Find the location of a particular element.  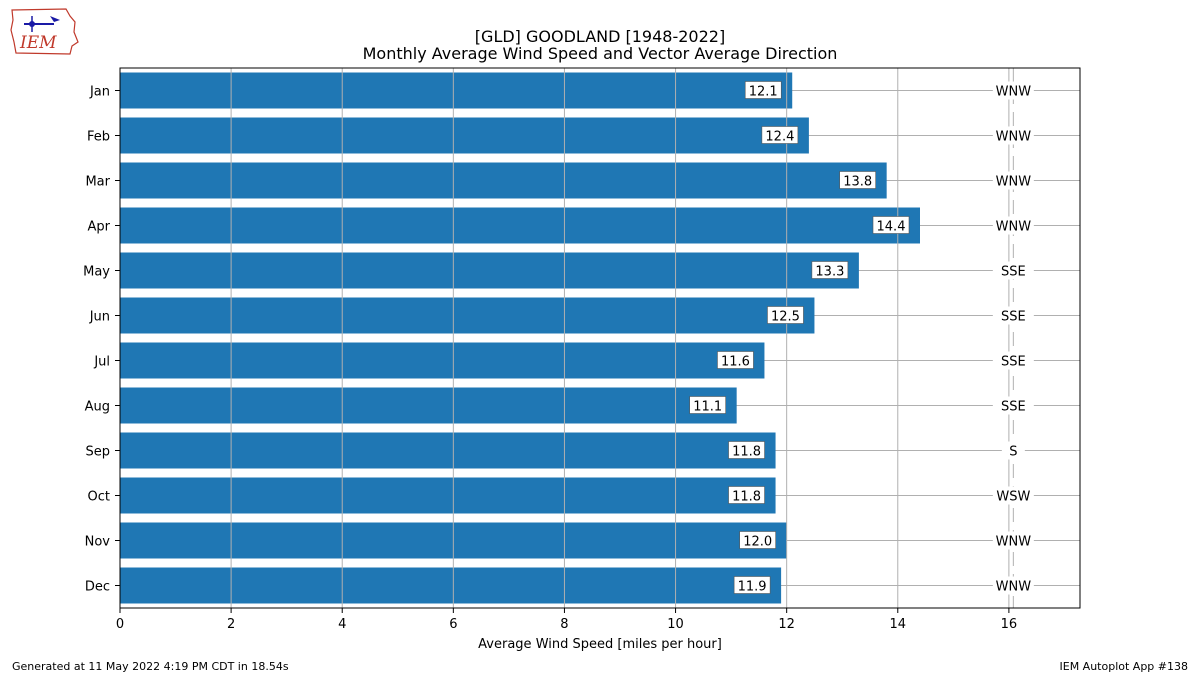

bar-may is located at coordinates (489, 270).